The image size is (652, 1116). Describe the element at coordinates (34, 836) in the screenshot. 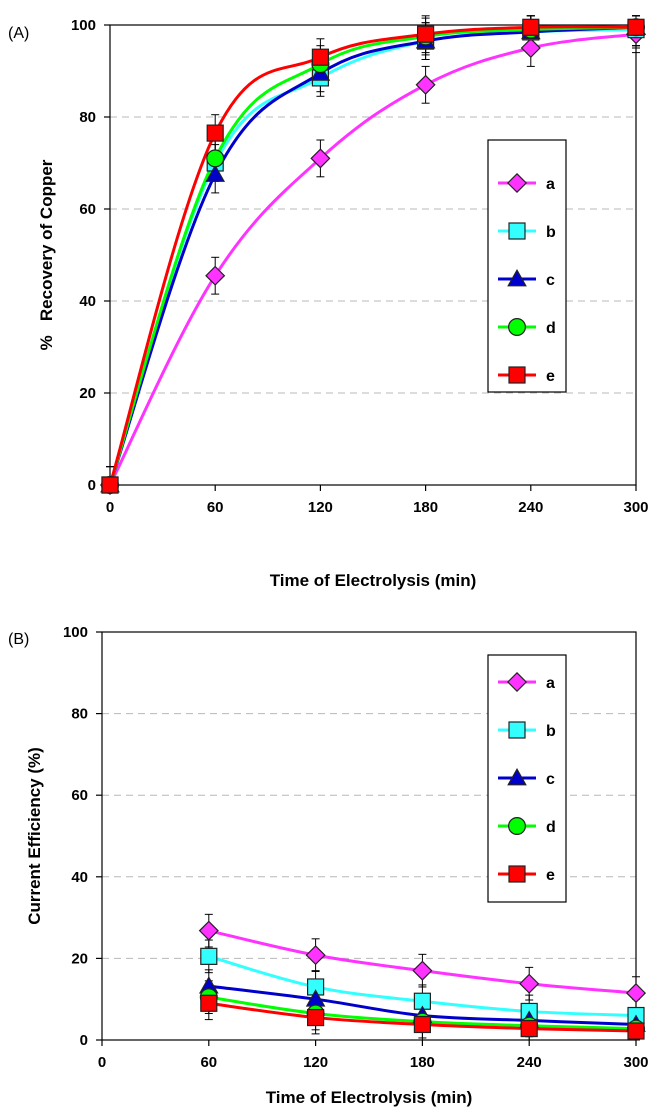

I see `y-axis-label: Current Efficiency (%)` at that location.